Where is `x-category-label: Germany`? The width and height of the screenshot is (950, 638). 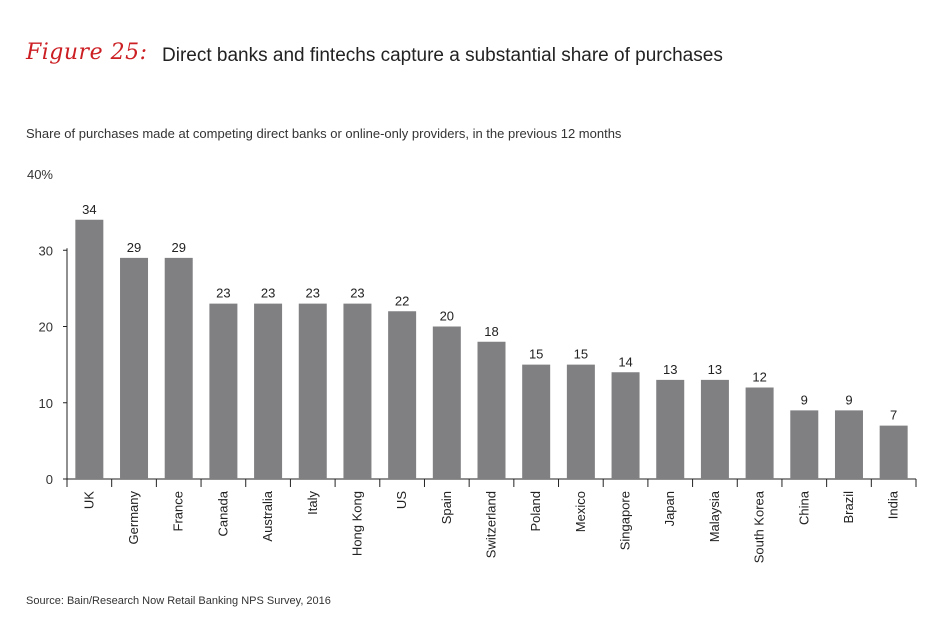
x-category-label: Germany is located at coordinates (133, 518).